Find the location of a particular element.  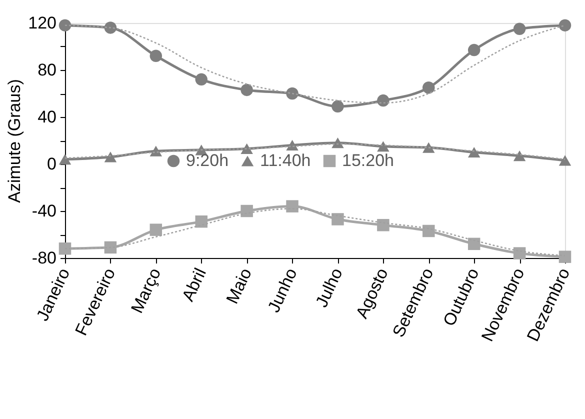

y-tick-label: 80 is located at coordinates (47, 70).